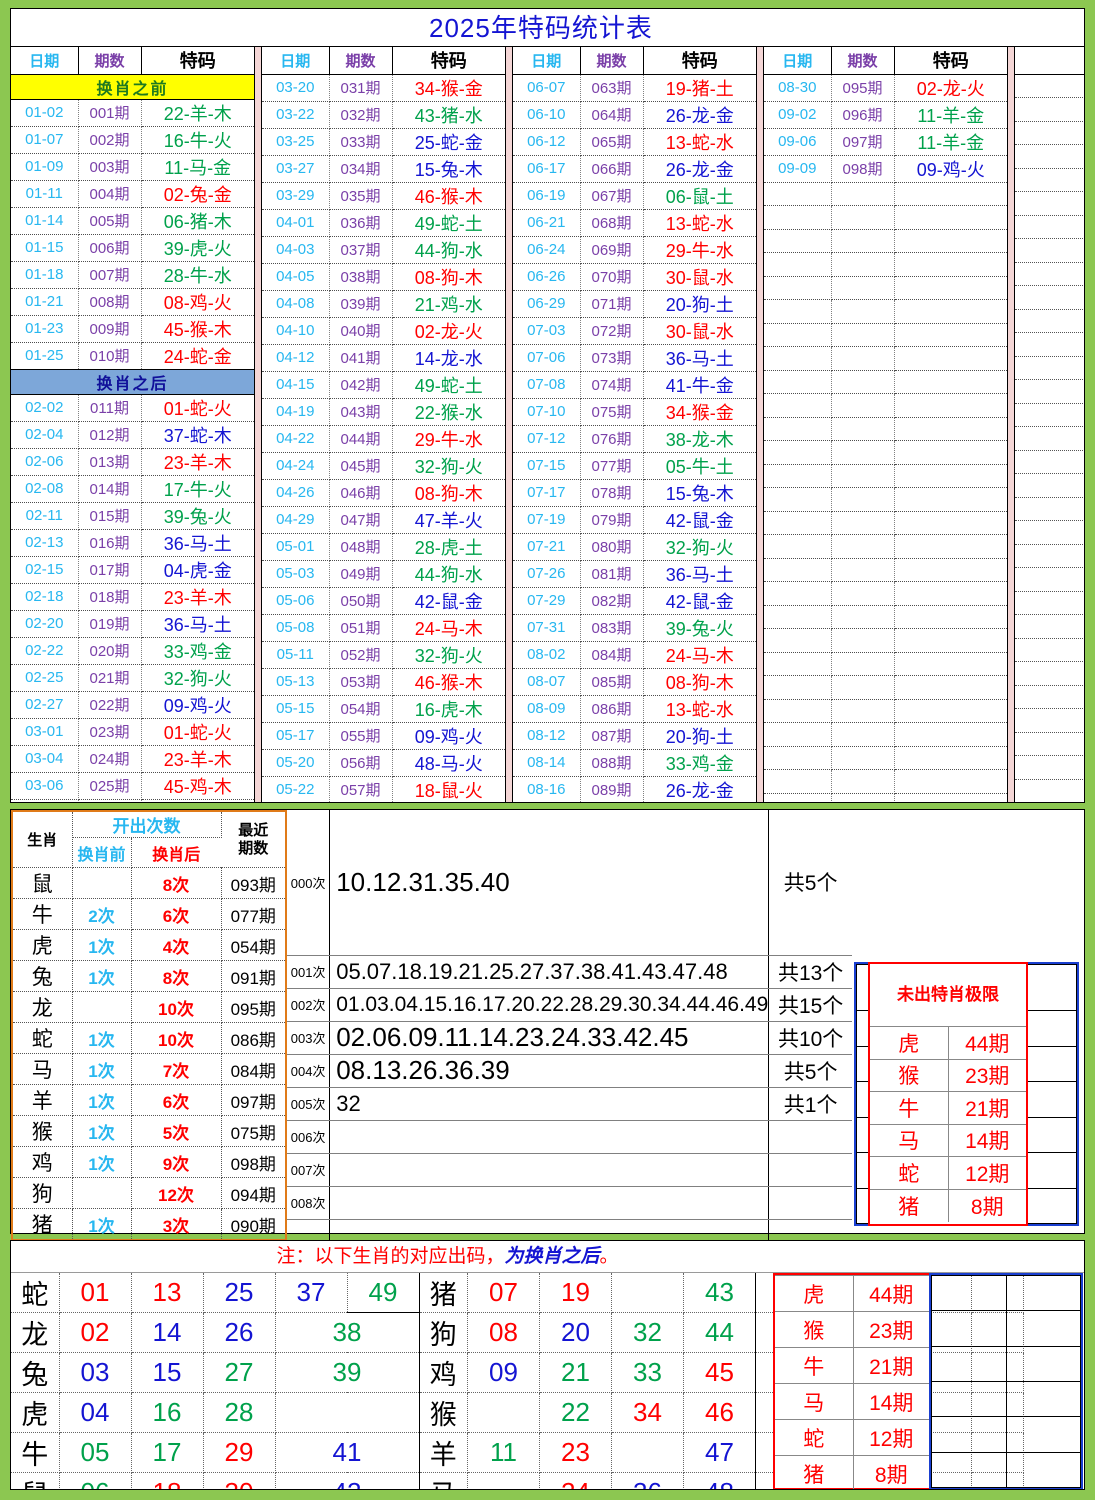 This screenshot has width=1095, height=1500. I want to click on draw-issue: 064期, so click(612, 115).